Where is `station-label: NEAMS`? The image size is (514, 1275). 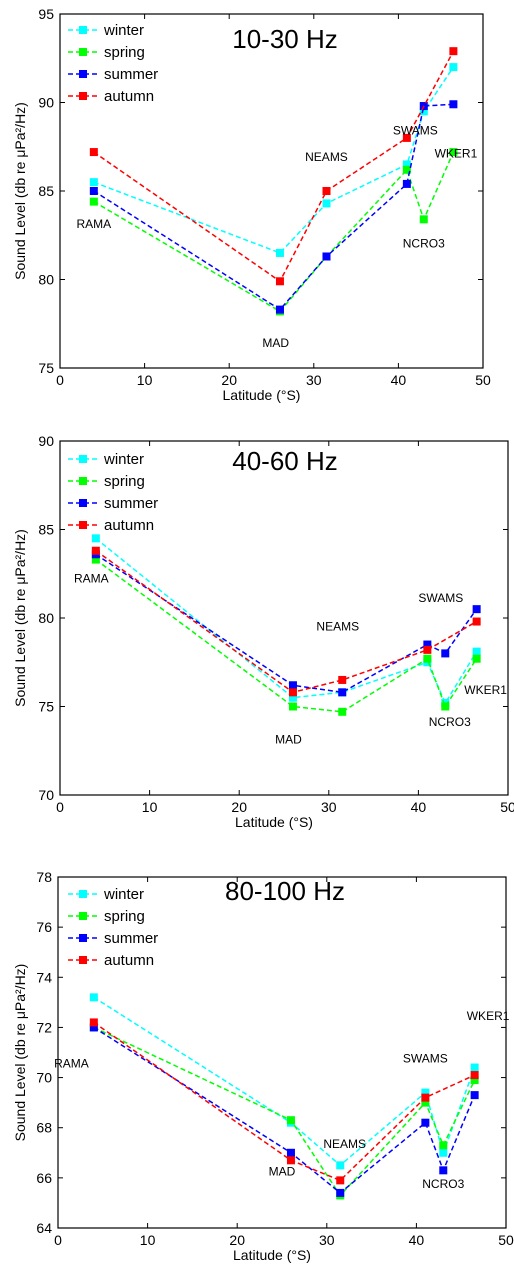 station-label: NEAMS is located at coordinates (326, 157).